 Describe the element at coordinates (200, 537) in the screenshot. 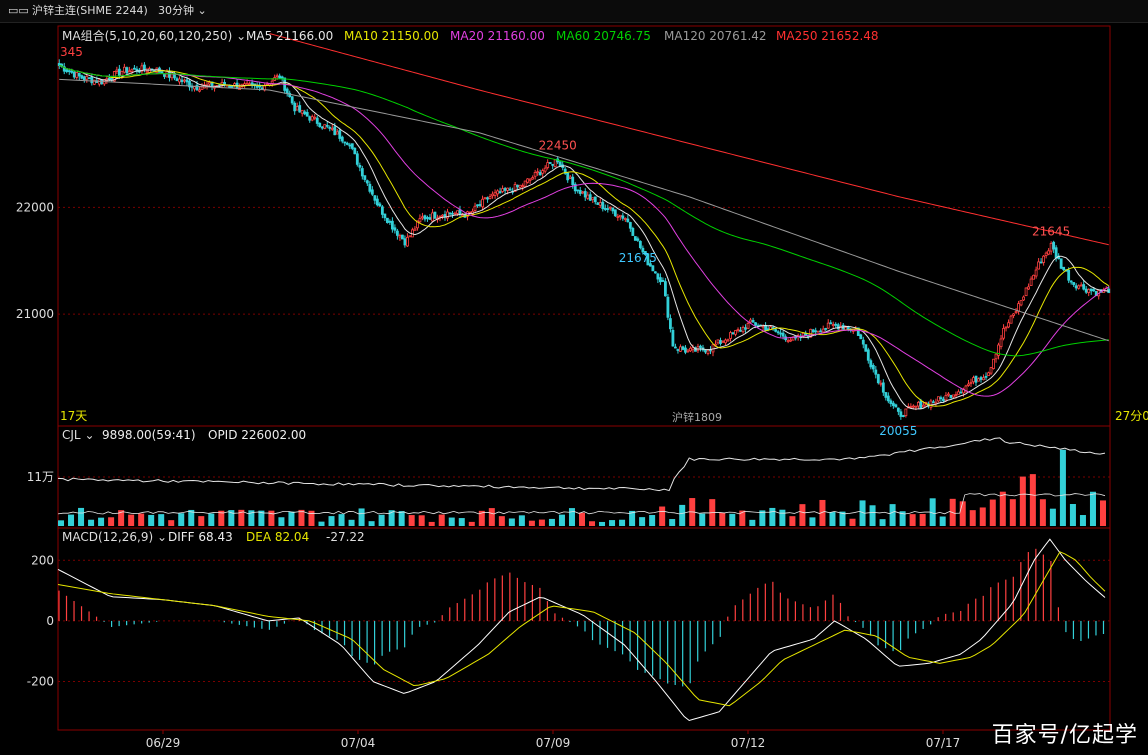

I see `macd-diff-value: DIFF 68.43` at that location.